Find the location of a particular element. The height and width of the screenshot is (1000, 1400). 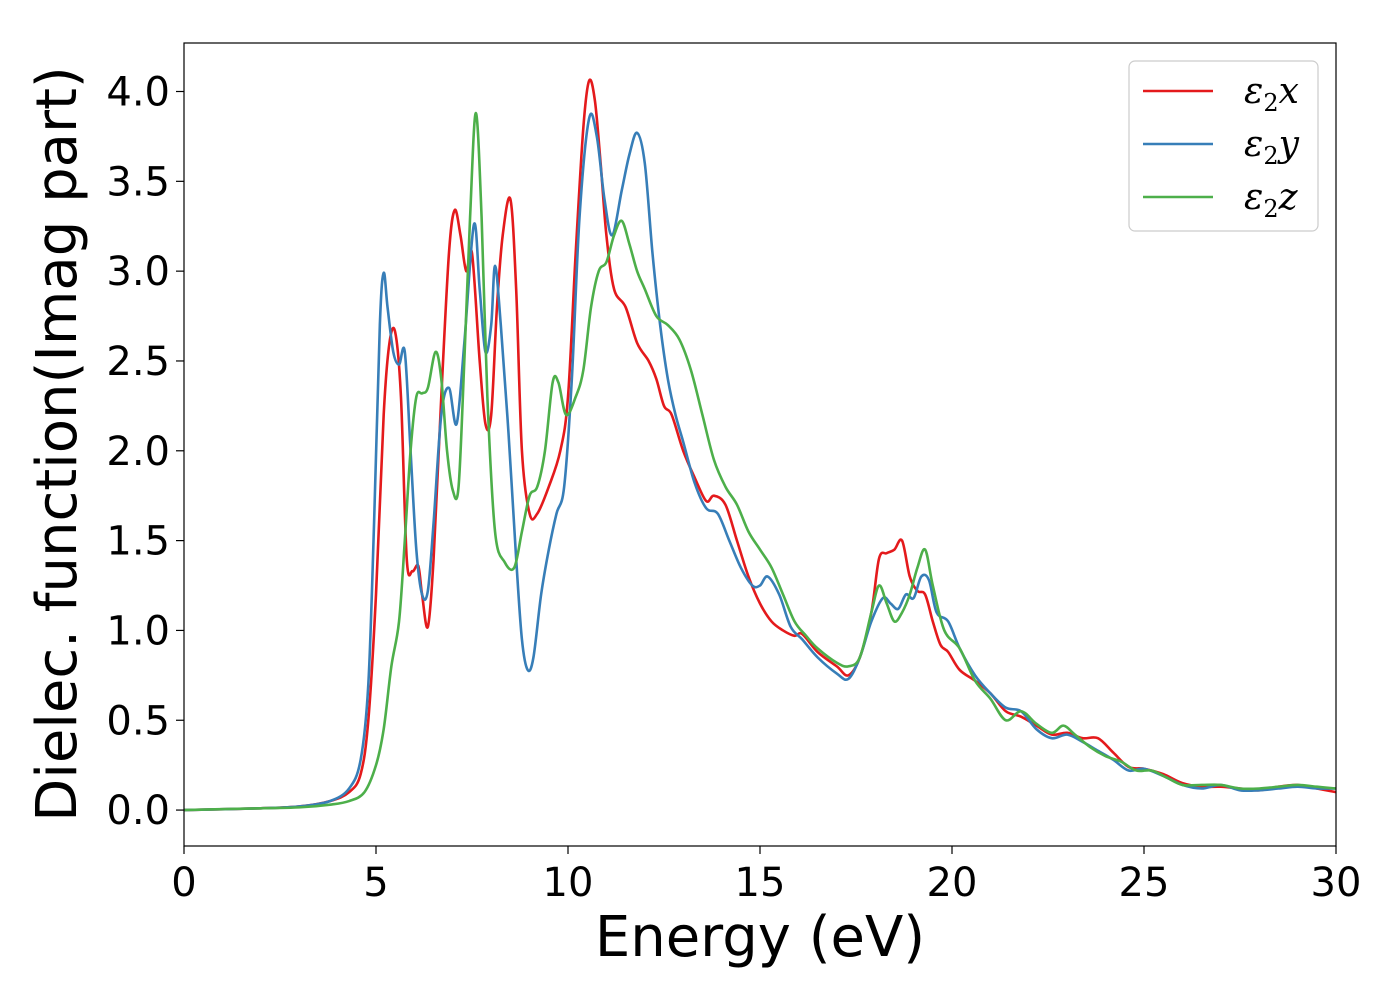

x-tick-label: 5 is located at coordinates (375, 883).